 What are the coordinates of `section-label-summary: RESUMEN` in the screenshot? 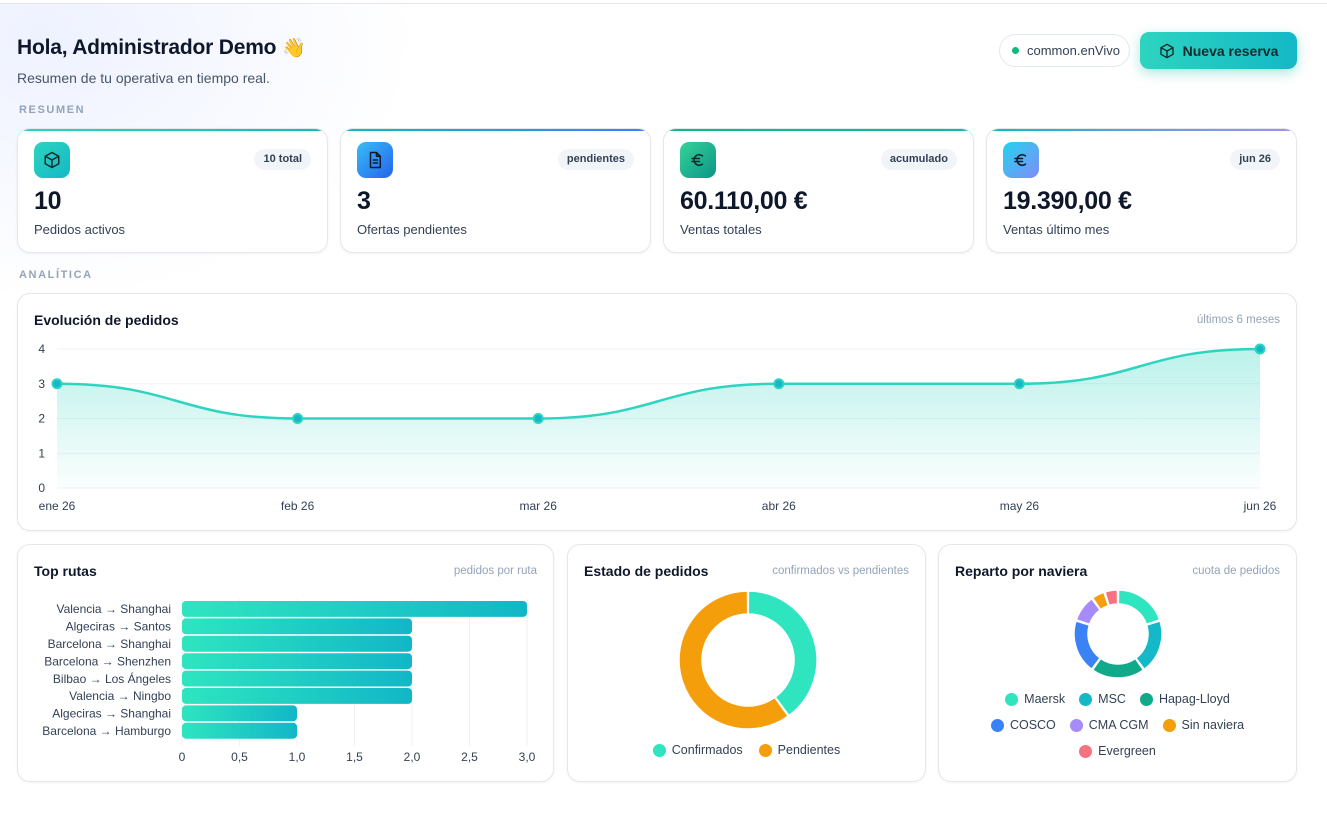 It's located at (52, 110).